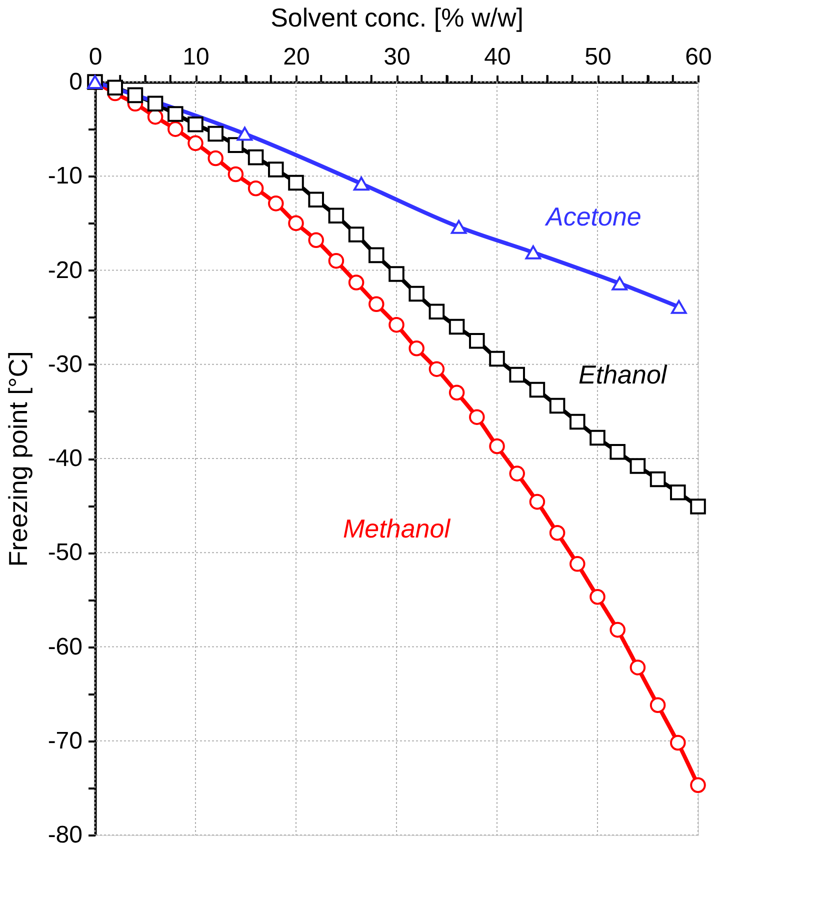 The image size is (824, 910). What do you see at coordinates (698, 57) in the screenshot?
I see `x-tick-label: 60` at bounding box center [698, 57].